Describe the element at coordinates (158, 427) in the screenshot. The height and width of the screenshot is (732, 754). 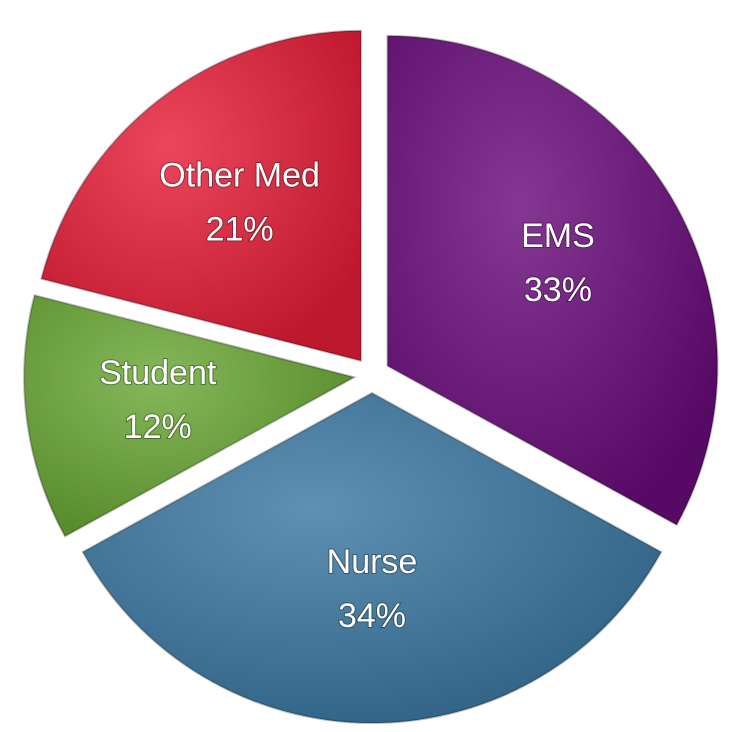
I see `slice-value-label: 12%` at that location.